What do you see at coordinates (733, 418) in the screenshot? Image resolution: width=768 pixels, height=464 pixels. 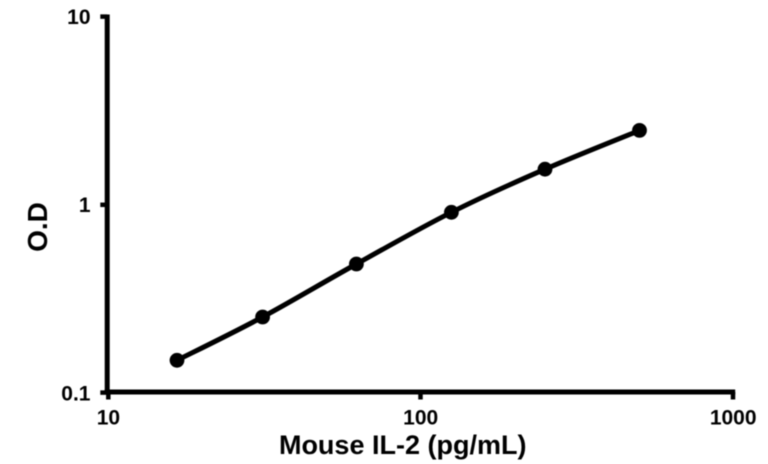 I see `svg-text: 1000` at bounding box center [733, 418].